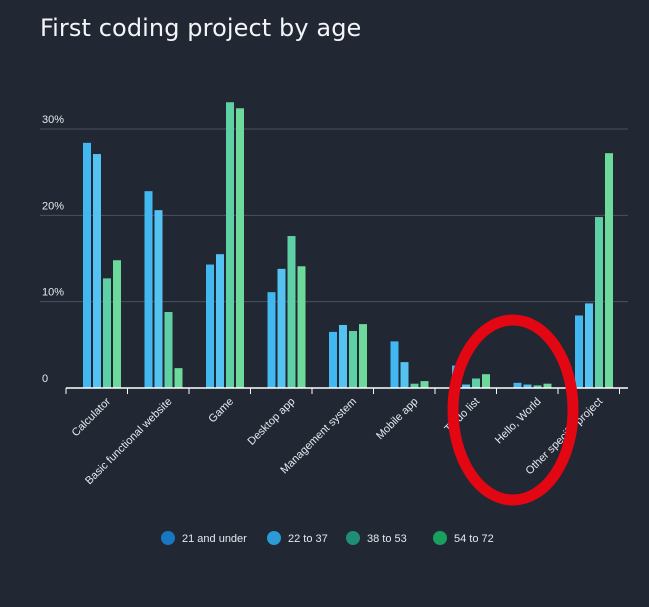  Describe the element at coordinates (92, 417) in the screenshot. I see `x-tick-label: Calculator` at that location.